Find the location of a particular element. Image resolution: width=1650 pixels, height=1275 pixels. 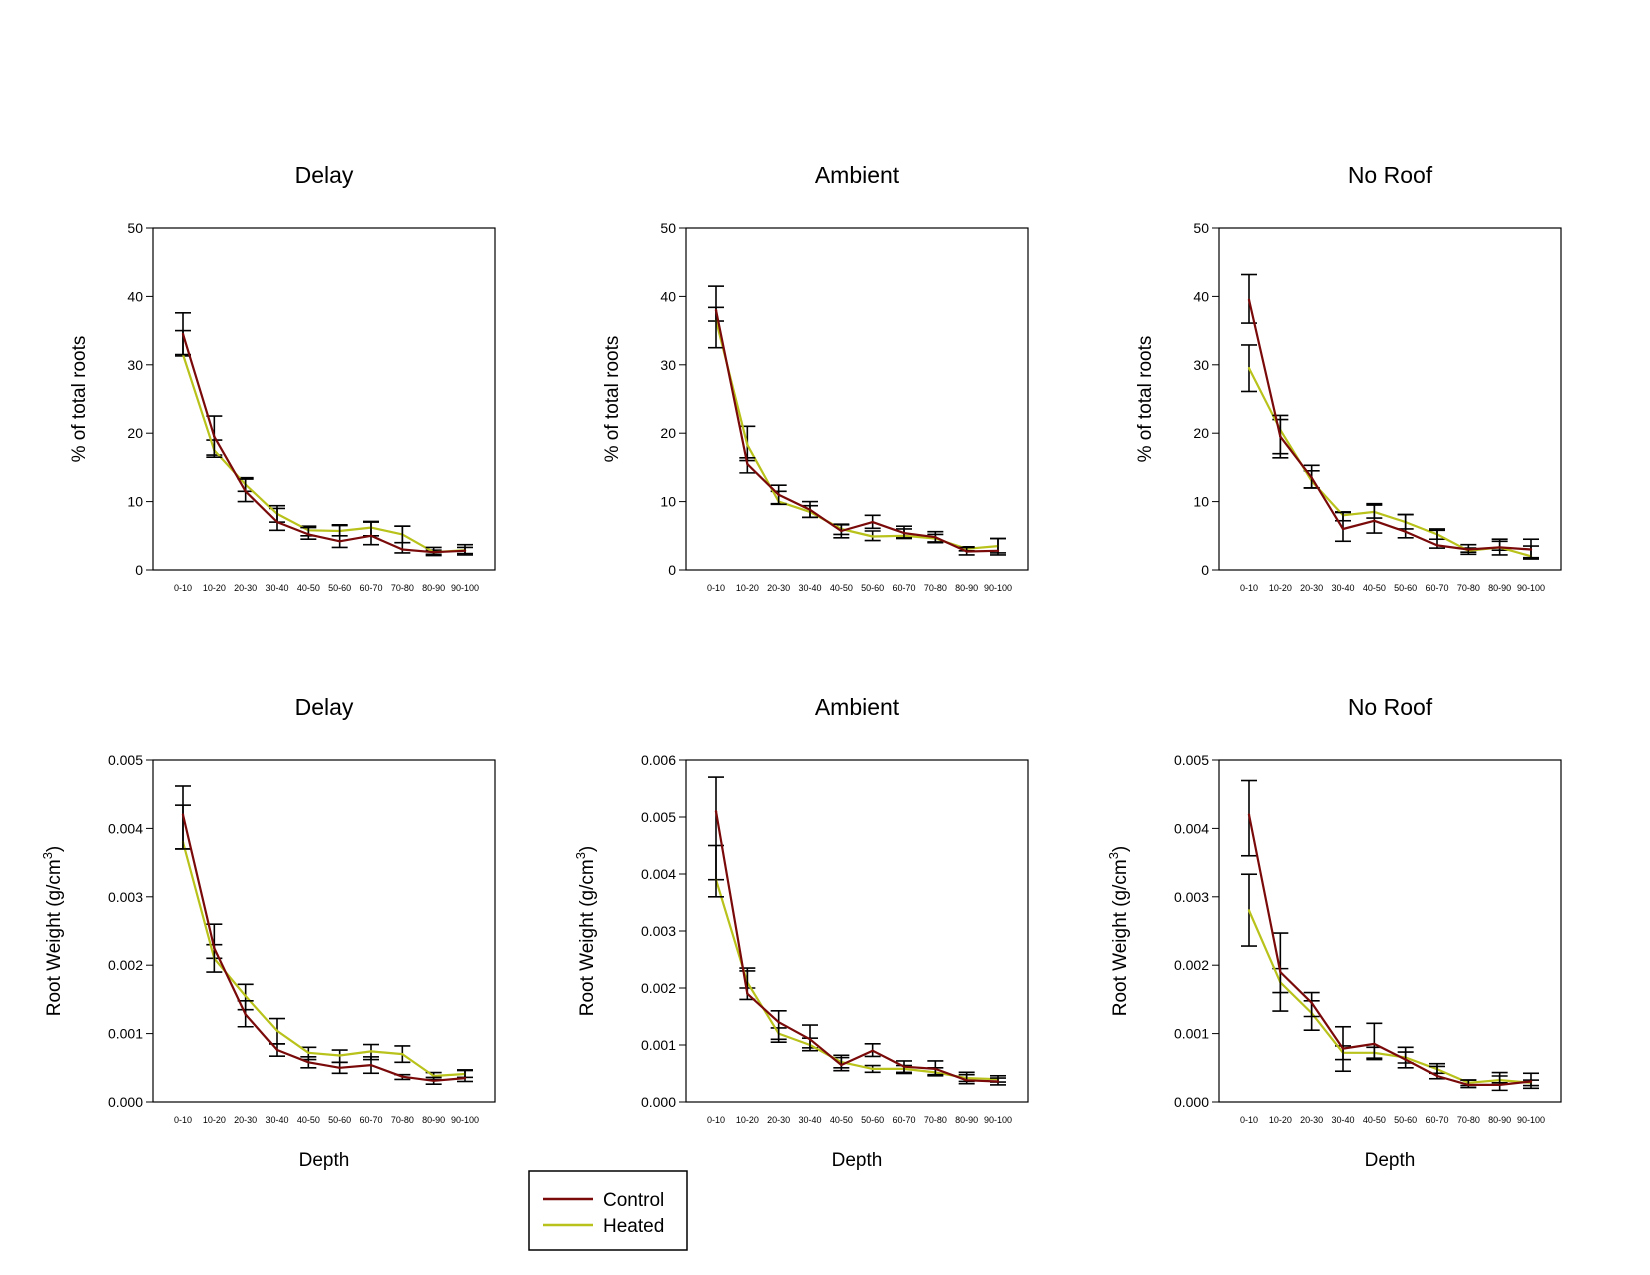

y-tick-label: 0.005 is located at coordinates (1191, 760).